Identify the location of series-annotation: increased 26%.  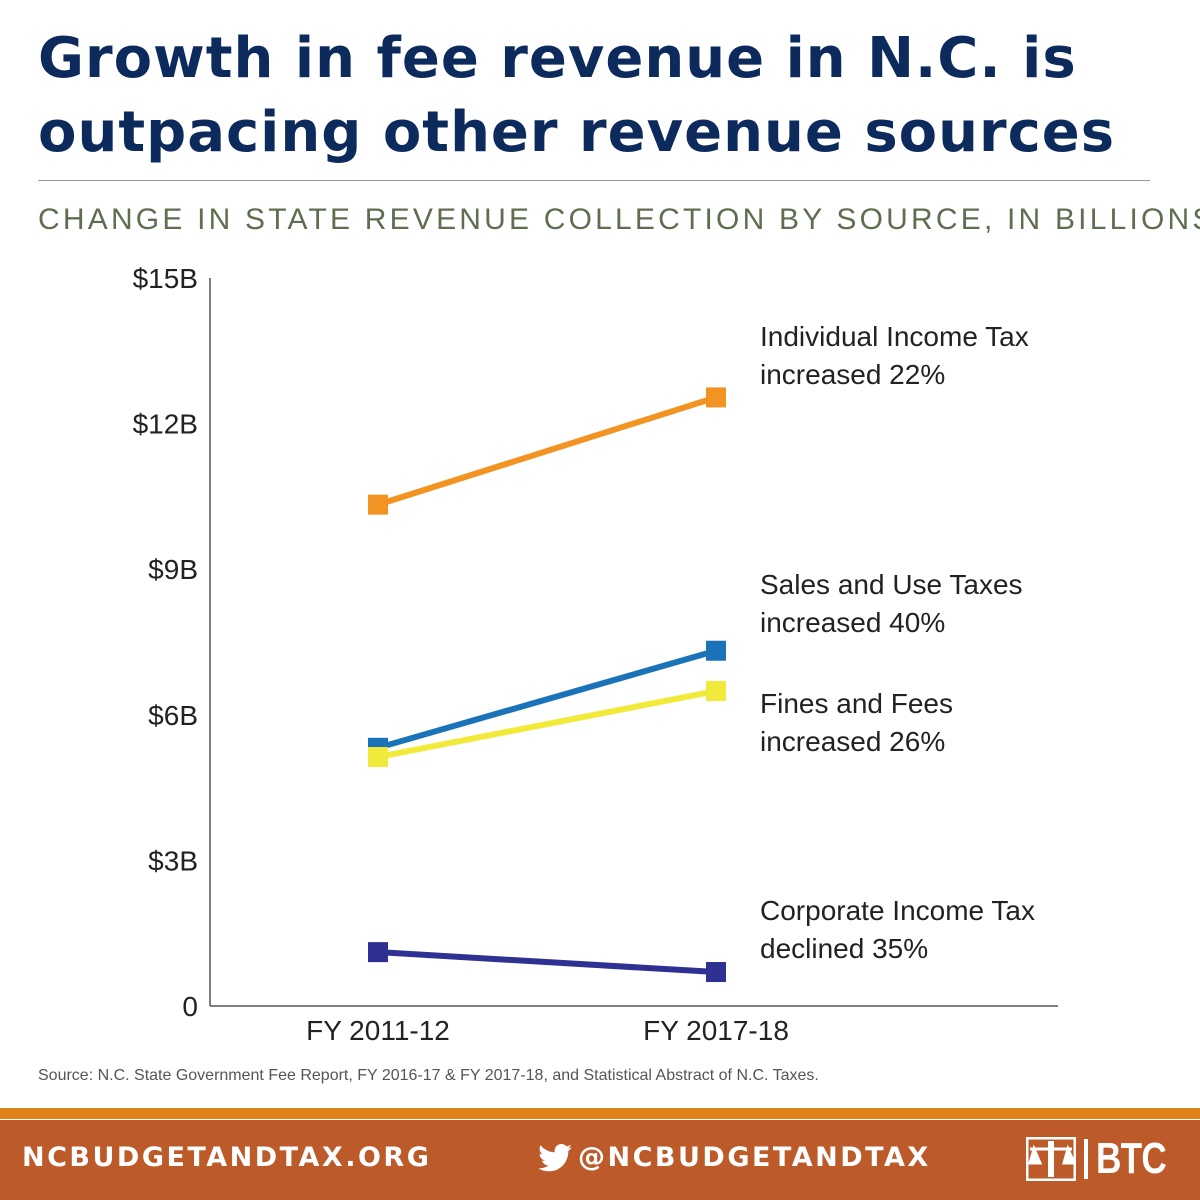
(852, 741).